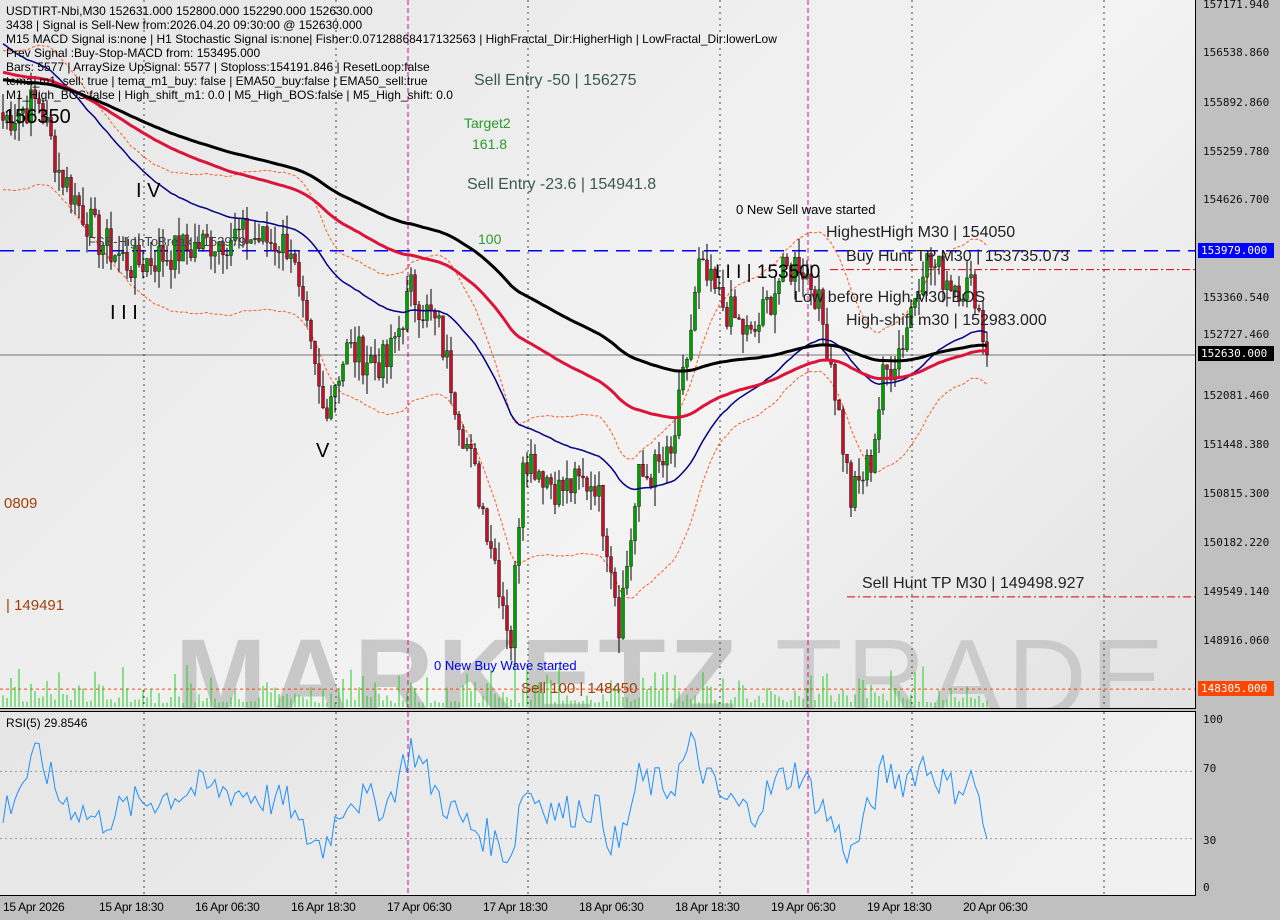  I want to click on annotation: 100, so click(490, 239).